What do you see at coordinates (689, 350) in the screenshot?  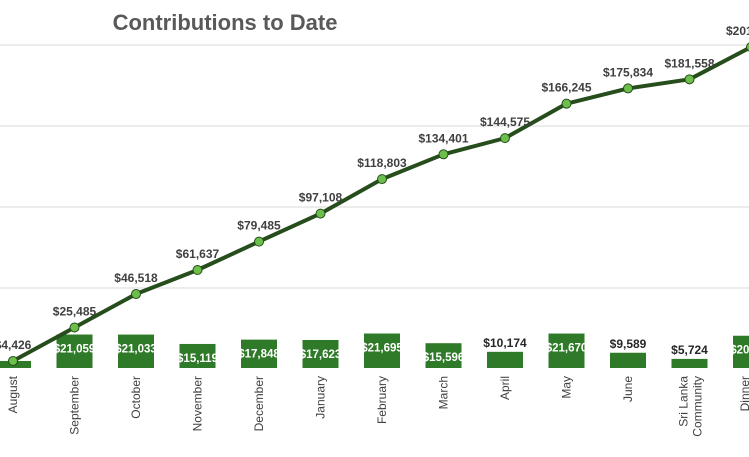 I see `bar-label-11: $5,724` at bounding box center [689, 350].